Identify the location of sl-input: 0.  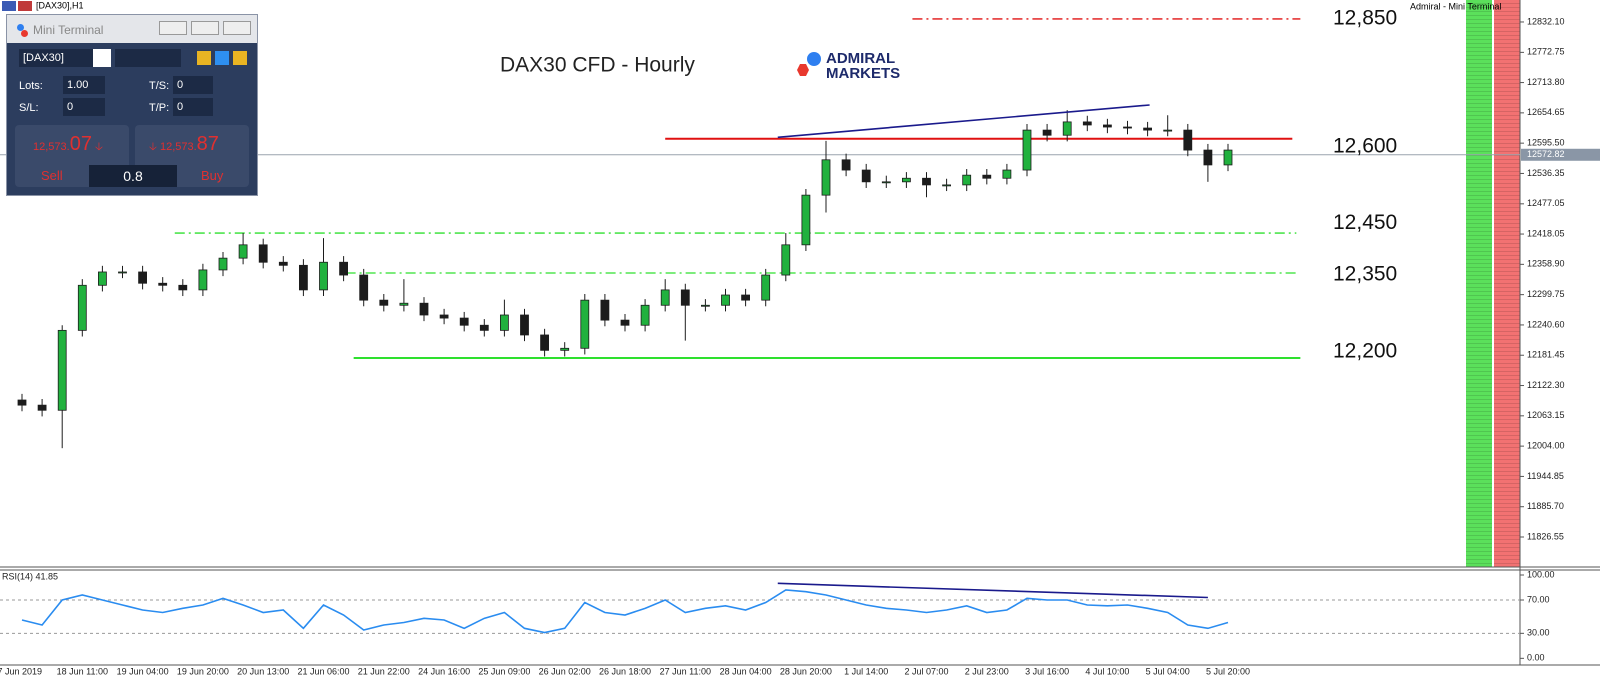
(84, 107).